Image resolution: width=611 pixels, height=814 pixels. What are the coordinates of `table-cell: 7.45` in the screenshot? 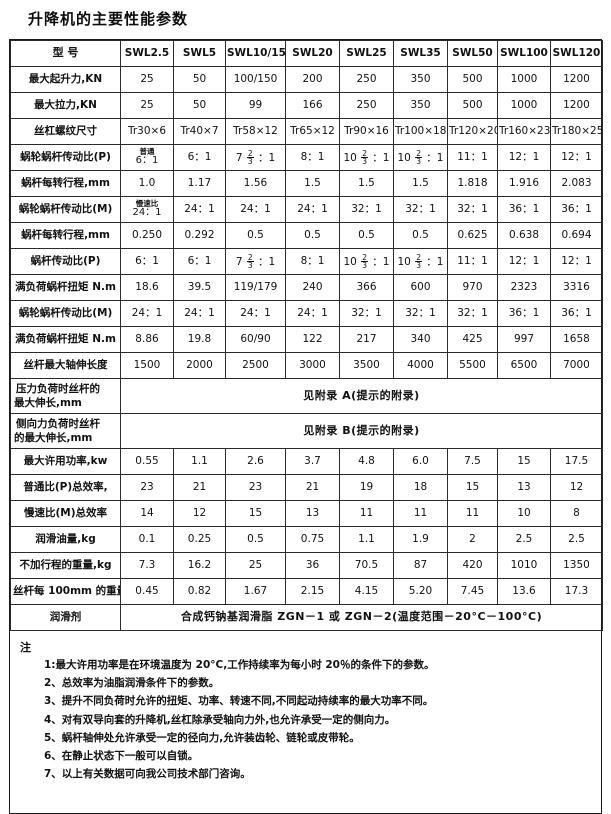 It's located at (472, 591).